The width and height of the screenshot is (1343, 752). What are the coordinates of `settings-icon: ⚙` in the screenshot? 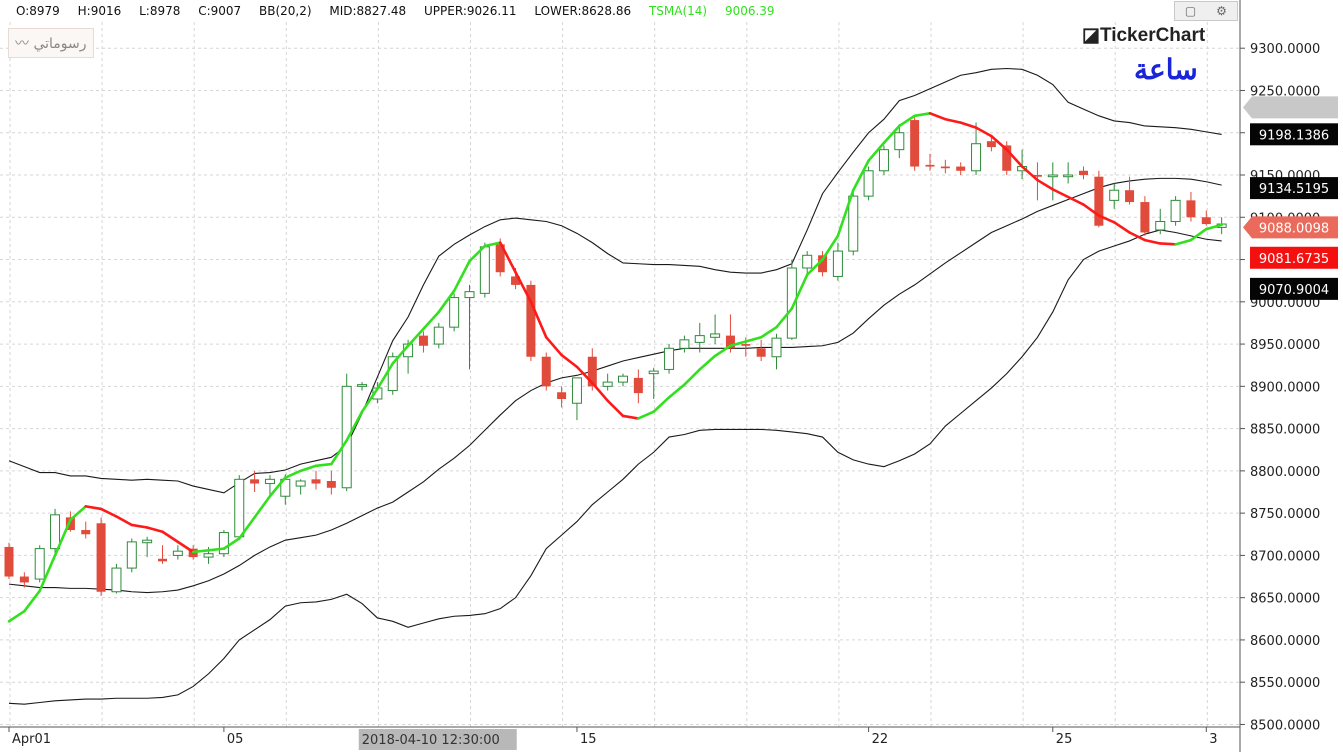 It's located at (1221, 11).